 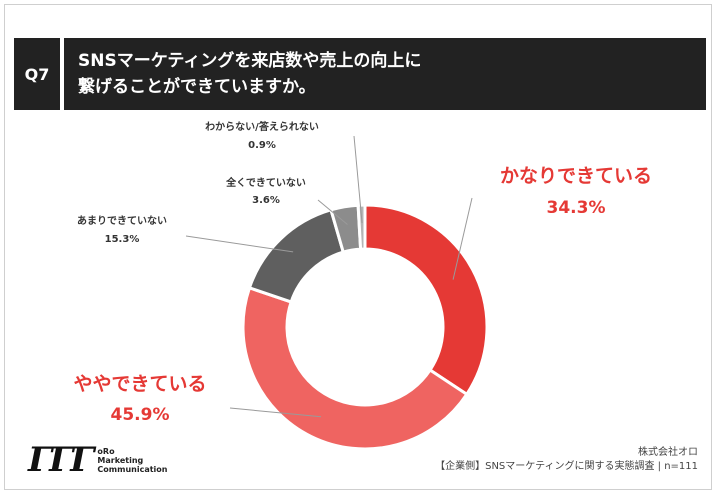 I want to click on slice-value: 15.3%, so click(x=122, y=239).